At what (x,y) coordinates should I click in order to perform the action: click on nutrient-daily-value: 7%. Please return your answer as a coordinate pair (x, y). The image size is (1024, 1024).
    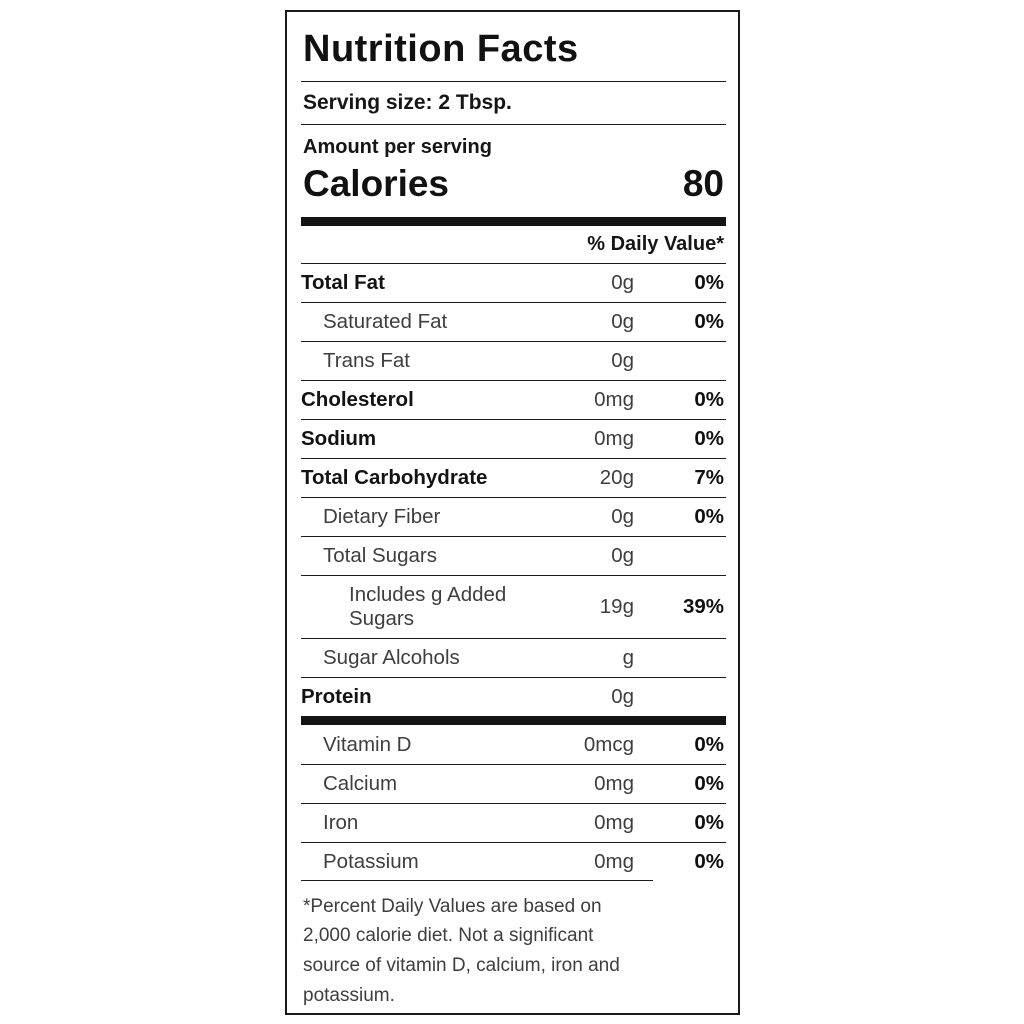
    Looking at the image, I should click on (709, 477).